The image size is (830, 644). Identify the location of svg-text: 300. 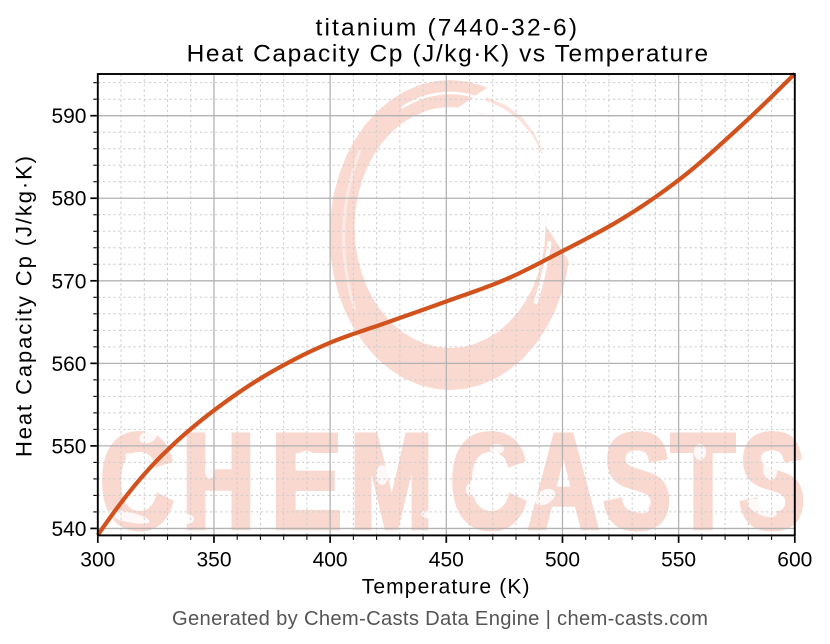
(97, 560).